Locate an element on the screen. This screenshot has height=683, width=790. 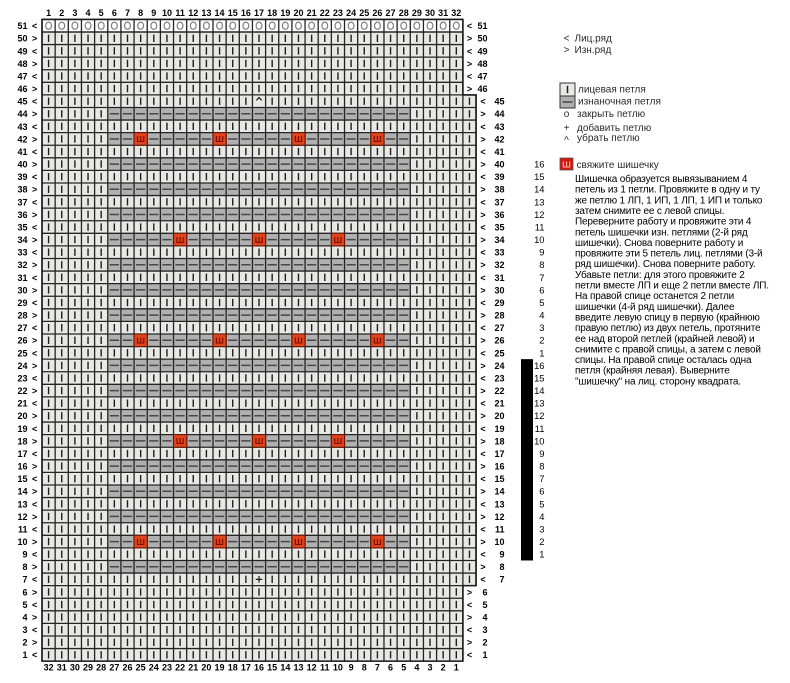
svg-text:снимите с правой спицы, а зате: снимите с правой спицы, а затем с левой is located at coordinates (668, 349).